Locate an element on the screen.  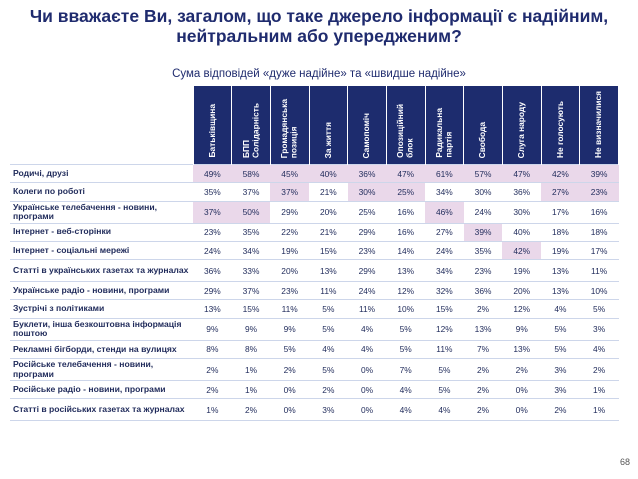
table-cell: 32% is located at coordinates (444, 290).